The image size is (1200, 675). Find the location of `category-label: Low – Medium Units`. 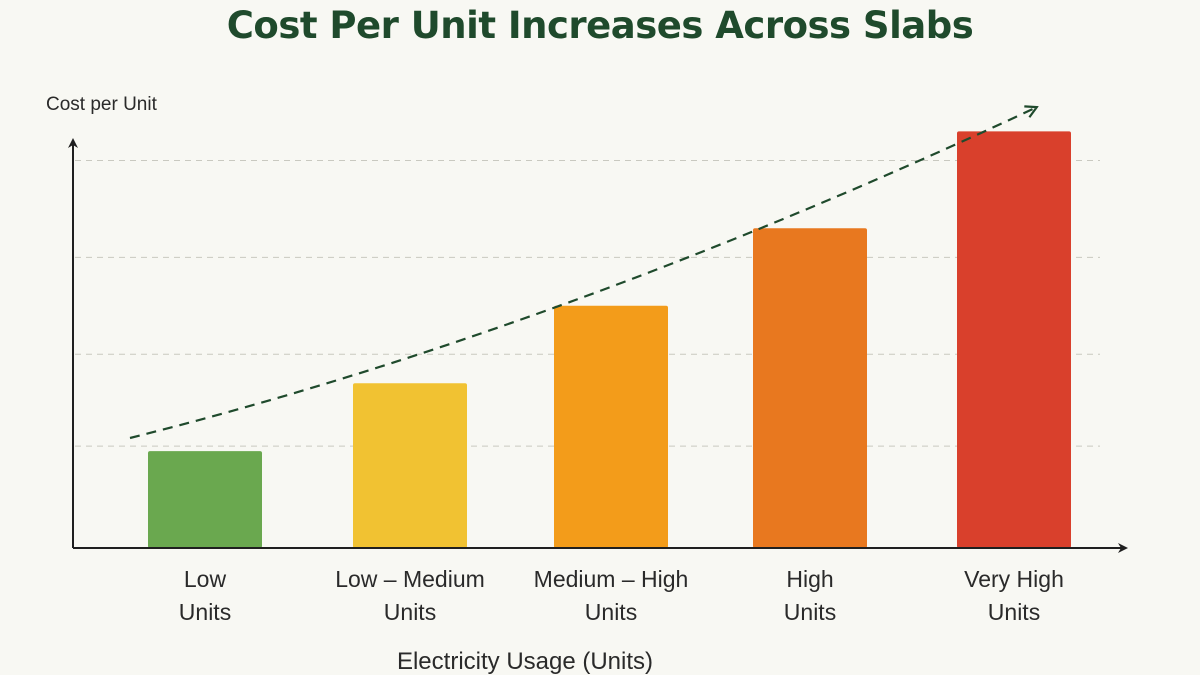

category-label: Low – Medium Units is located at coordinates (410, 595).